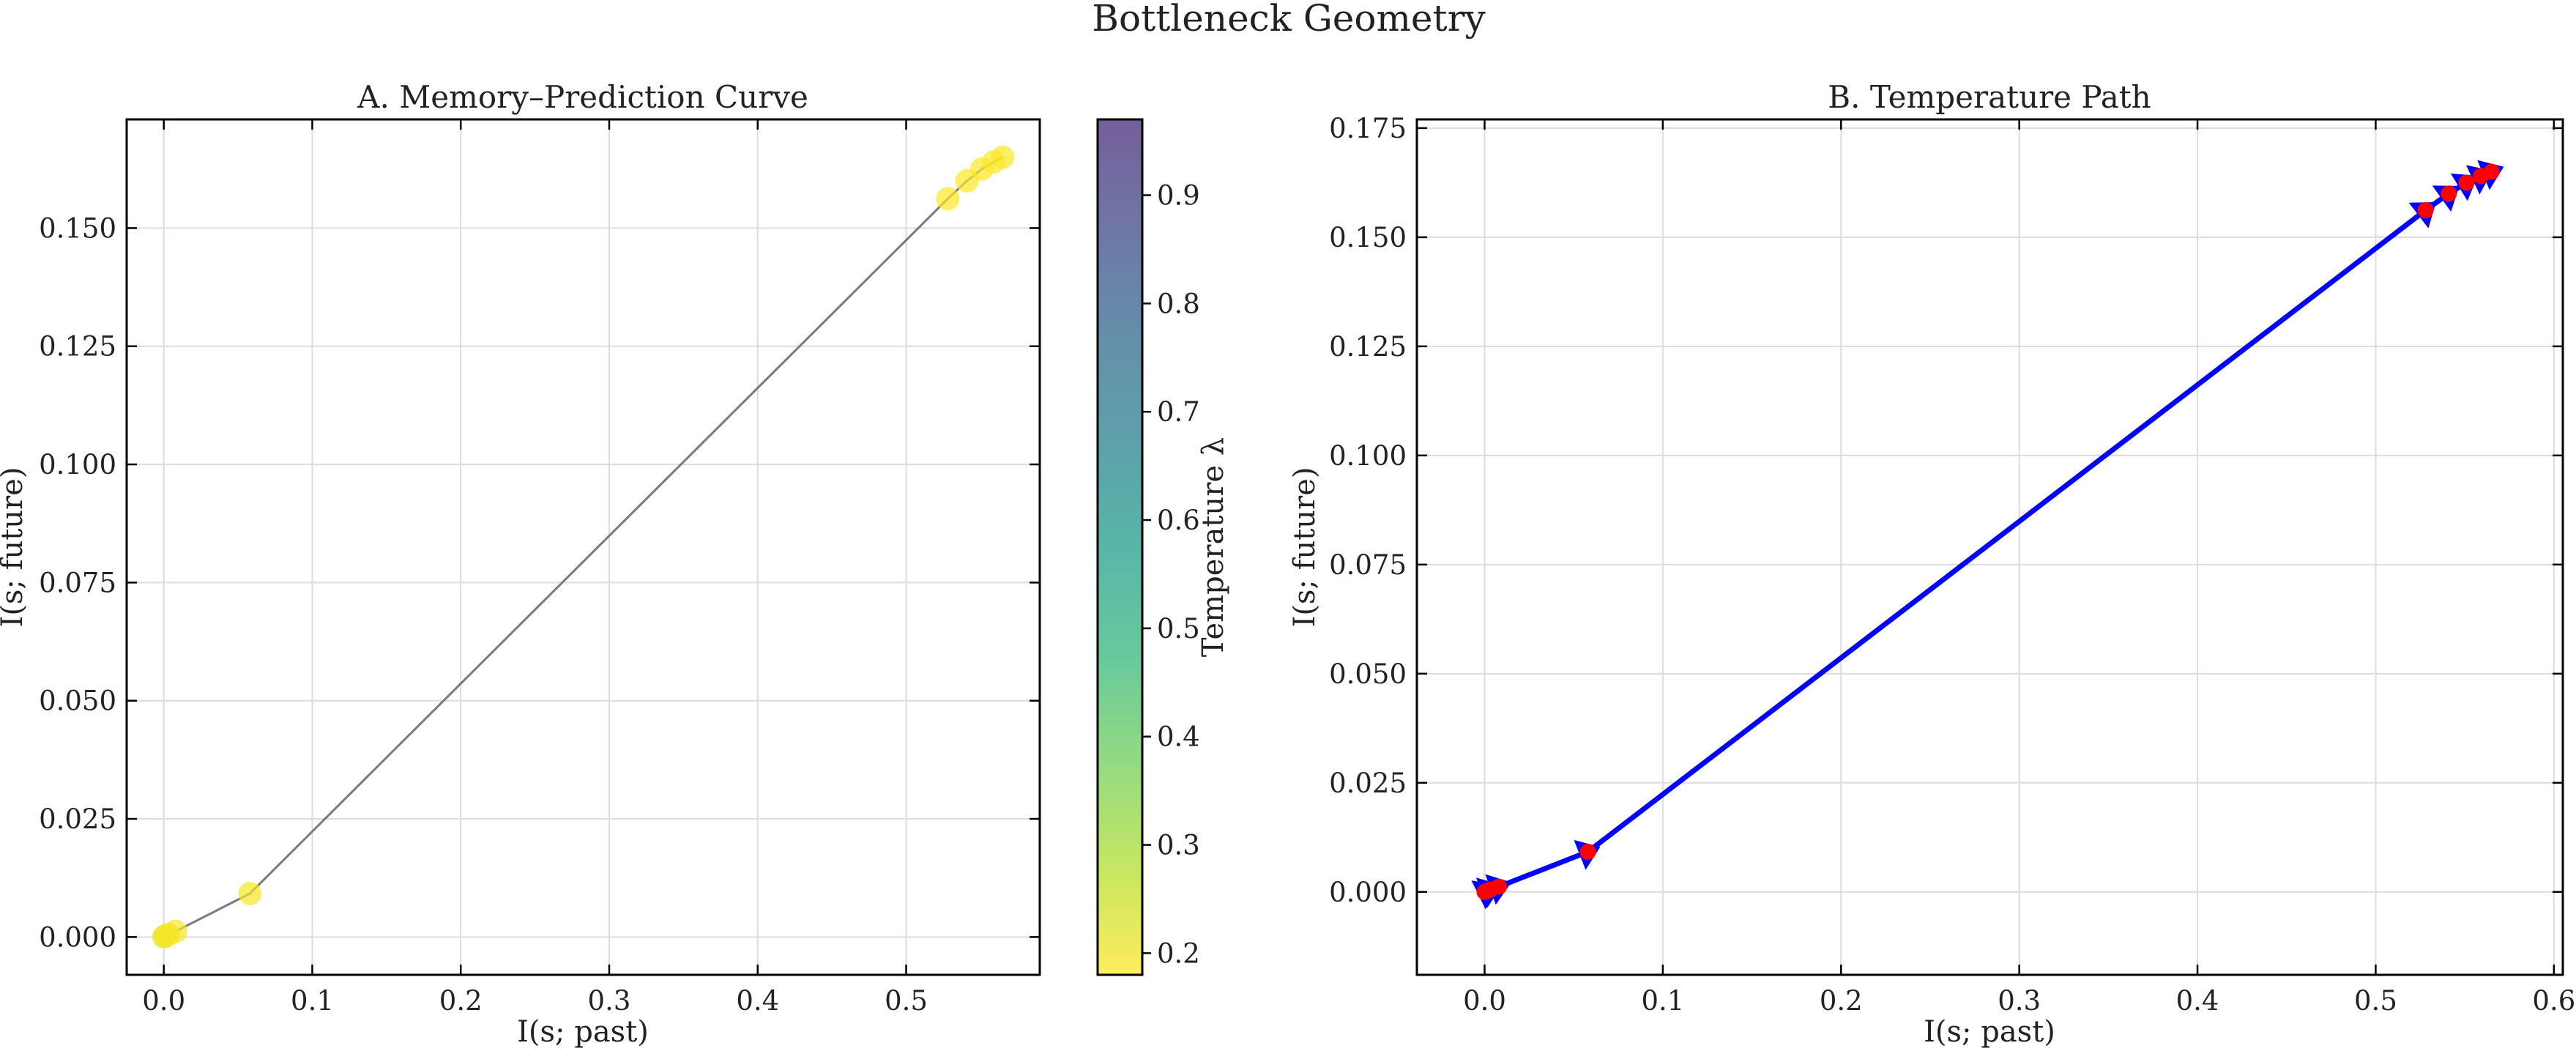 This screenshot has height=1051, width=2576. Describe the element at coordinates (1178, 520) in the screenshot. I see `colorbar-tick-label: 0.6` at that location.